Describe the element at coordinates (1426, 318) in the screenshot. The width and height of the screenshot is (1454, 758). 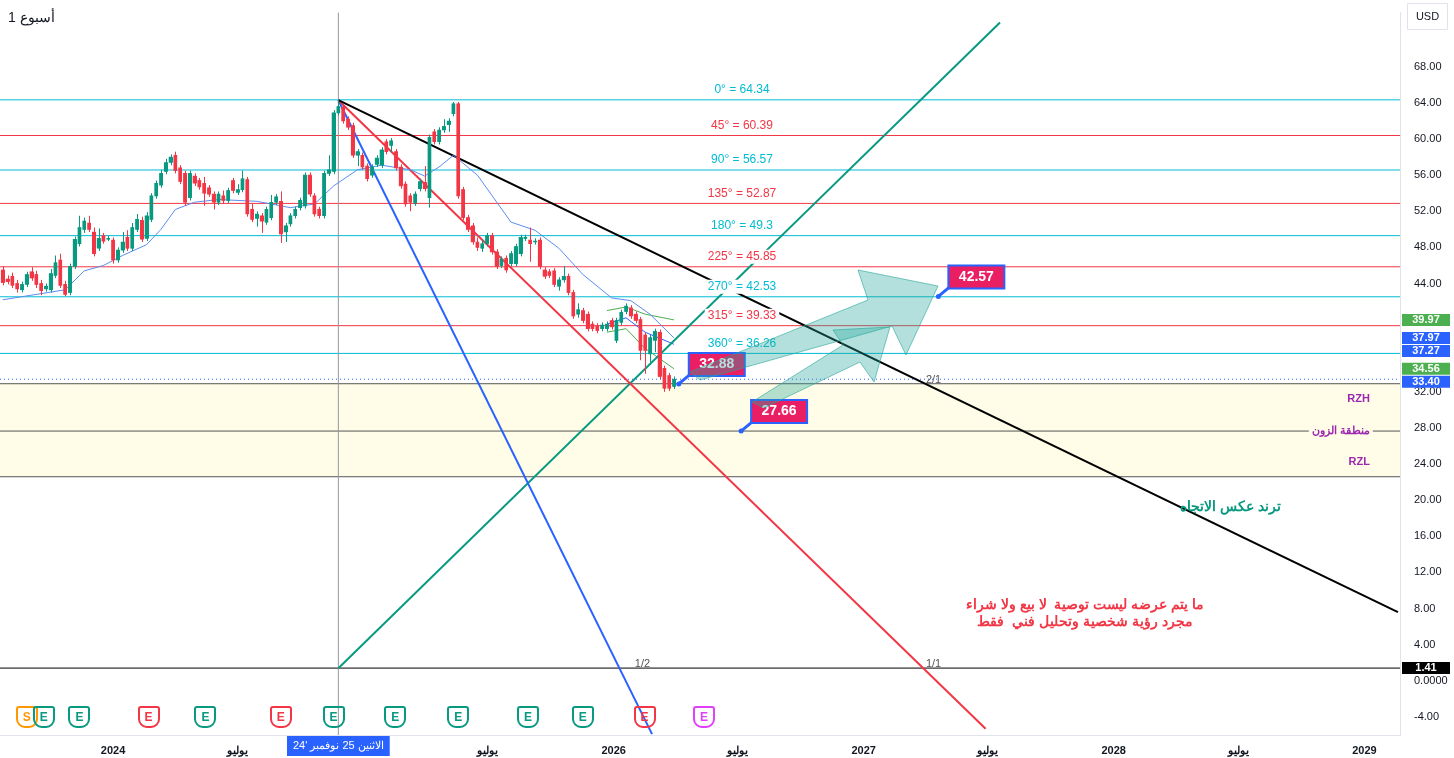
I see `text: 39.97` at that location.